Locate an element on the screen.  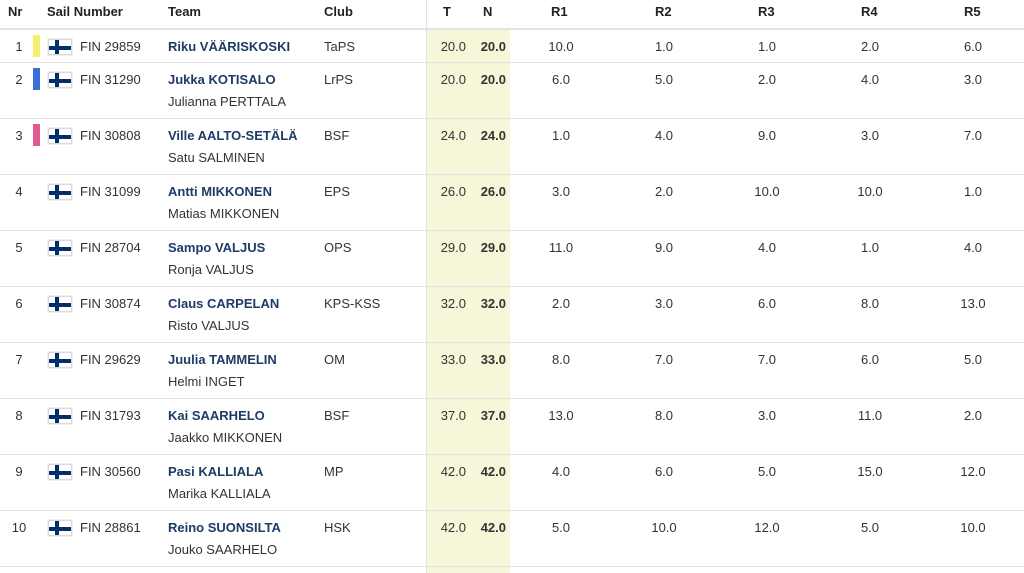
score-r1: 1.0 is located at coordinates (561, 135).